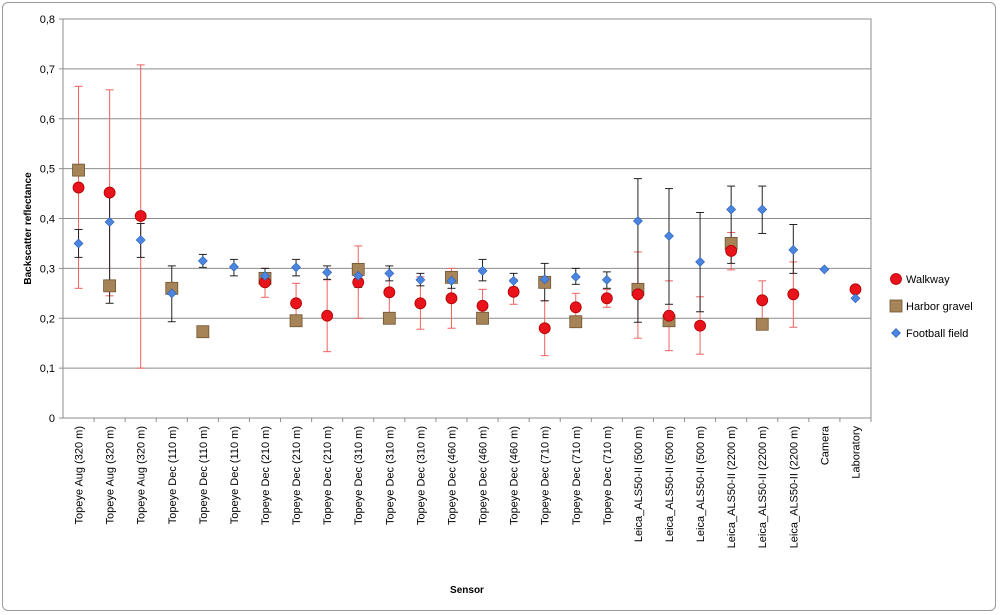 The image size is (1000, 615). I want to click on y-tick-label: 0,1, so click(47, 369).